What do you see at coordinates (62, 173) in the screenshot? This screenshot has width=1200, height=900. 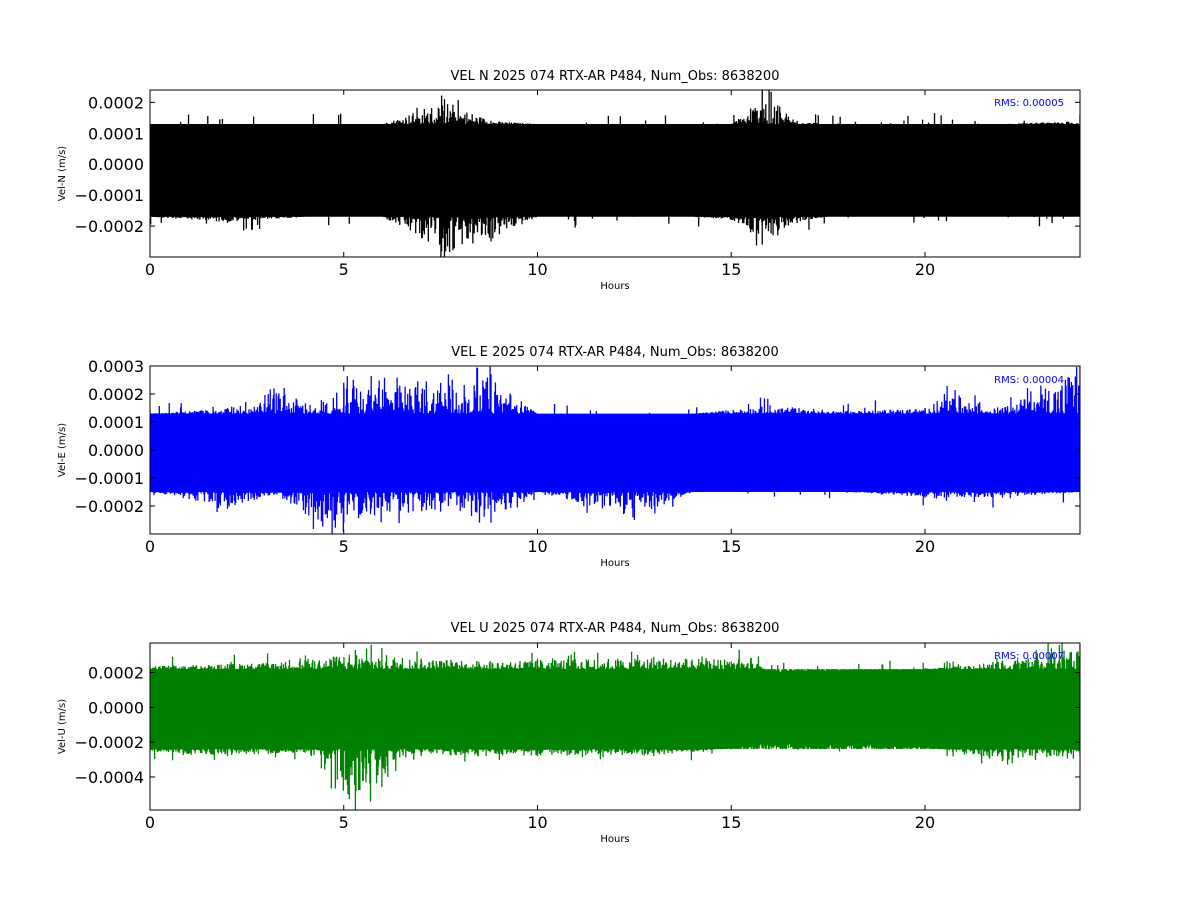 I see `y-axis-label: Vel-N (m/s)` at bounding box center [62, 173].